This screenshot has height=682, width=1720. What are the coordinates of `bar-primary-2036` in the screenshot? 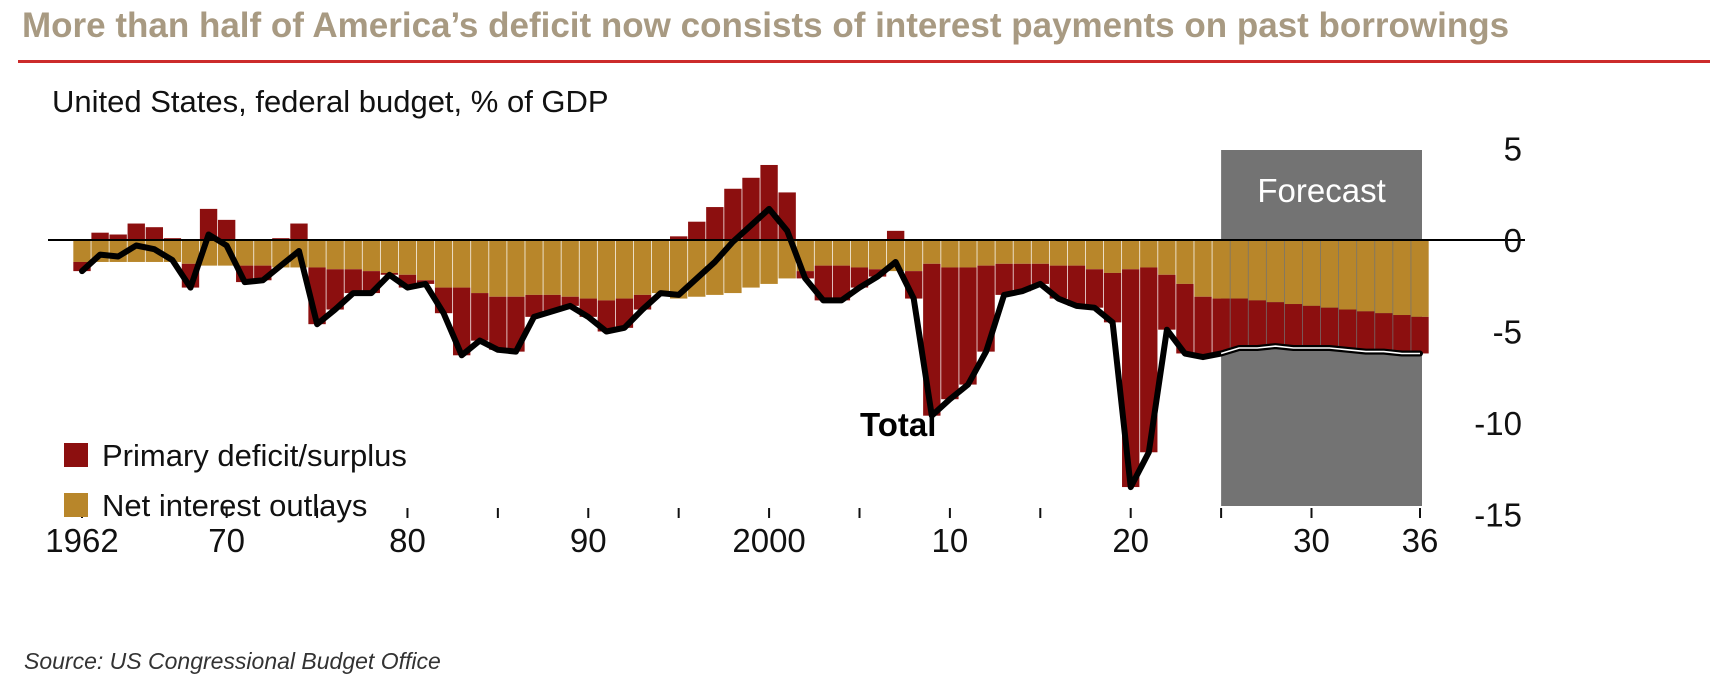 It's located at (1420, 335).